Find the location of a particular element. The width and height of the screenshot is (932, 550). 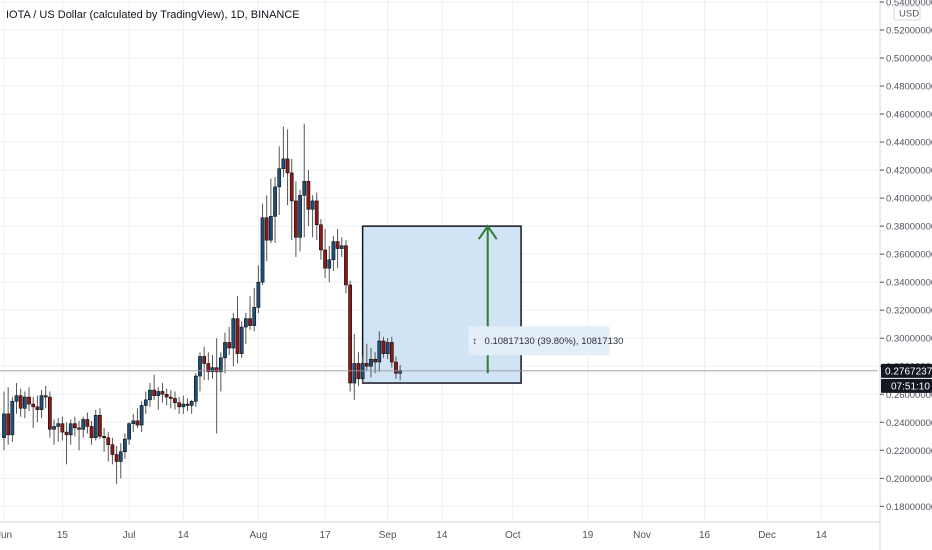

price-tick-label: 0.18000000 is located at coordinates (909, 507).